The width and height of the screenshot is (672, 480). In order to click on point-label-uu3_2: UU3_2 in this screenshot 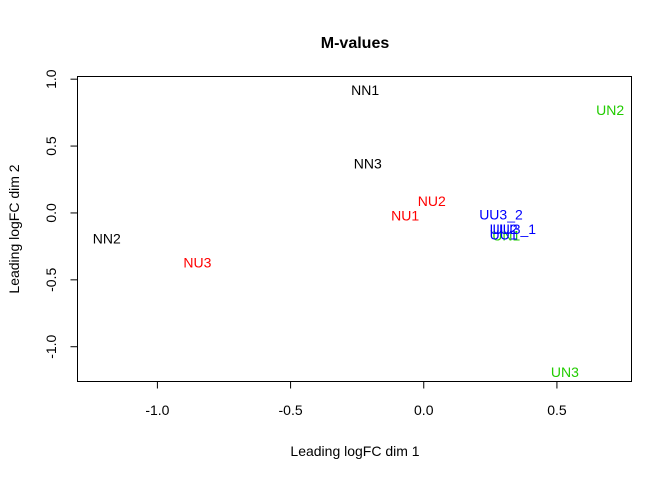, I will do `click(501, 214)`.